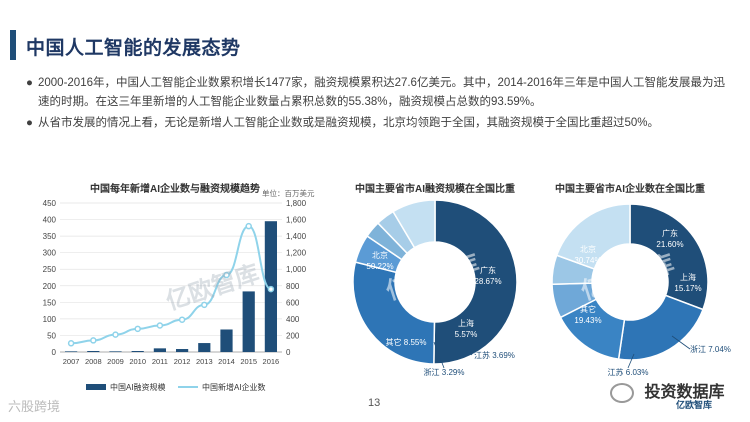 Image resolution: width=750 pixels, height=422 pixels. I want to click on legend: 中国AI融资规模 中国新增AI企业数, so click(176, 387).